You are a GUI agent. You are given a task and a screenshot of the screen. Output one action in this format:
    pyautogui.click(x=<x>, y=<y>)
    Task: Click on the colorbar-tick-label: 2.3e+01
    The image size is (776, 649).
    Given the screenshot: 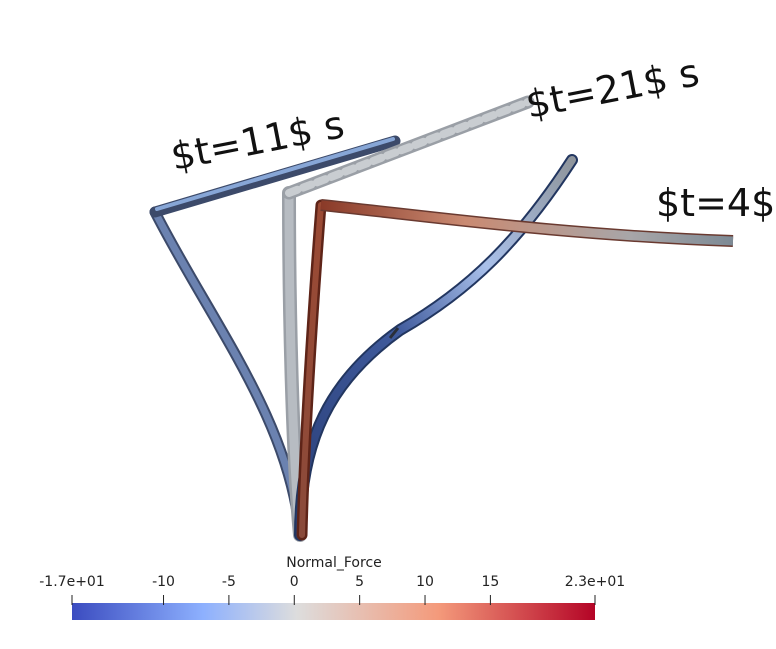 What is the action you would take?
    pyautogui.click(x=595, y=582)
    